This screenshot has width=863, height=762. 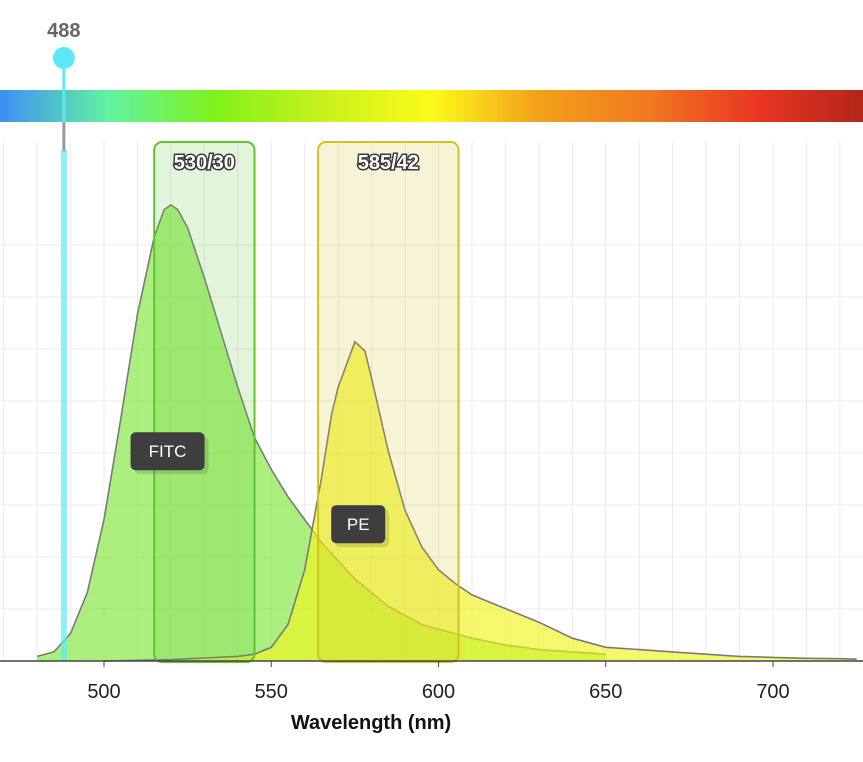 I want to click on laser-handle, so click(x=63, y=58).